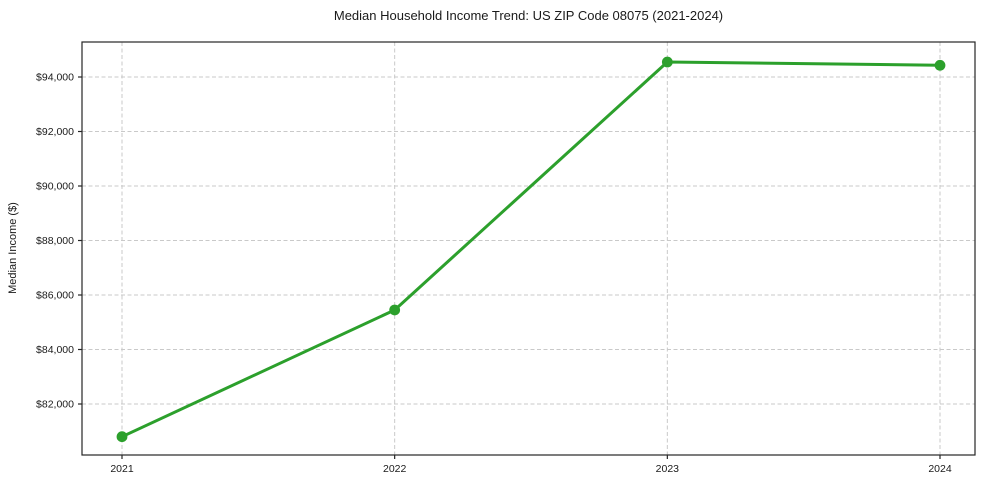 This screenshot has height=490, width=989. I want to click on y-tick-label: $90,000, so click(55, 187).